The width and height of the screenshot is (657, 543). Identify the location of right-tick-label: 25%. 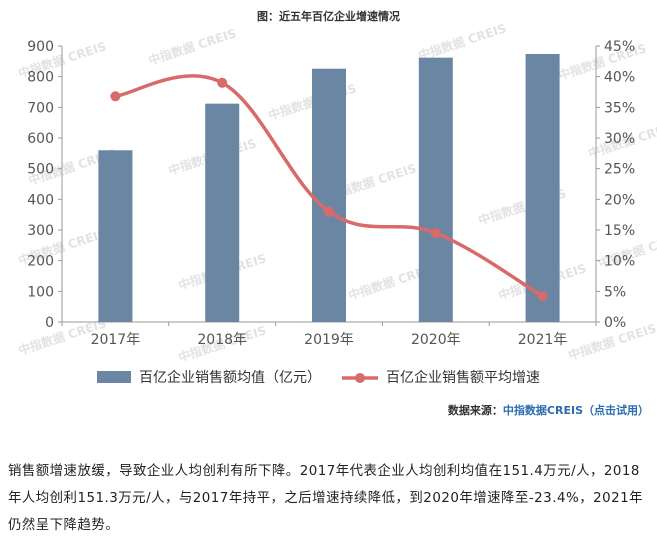
(619, 170).